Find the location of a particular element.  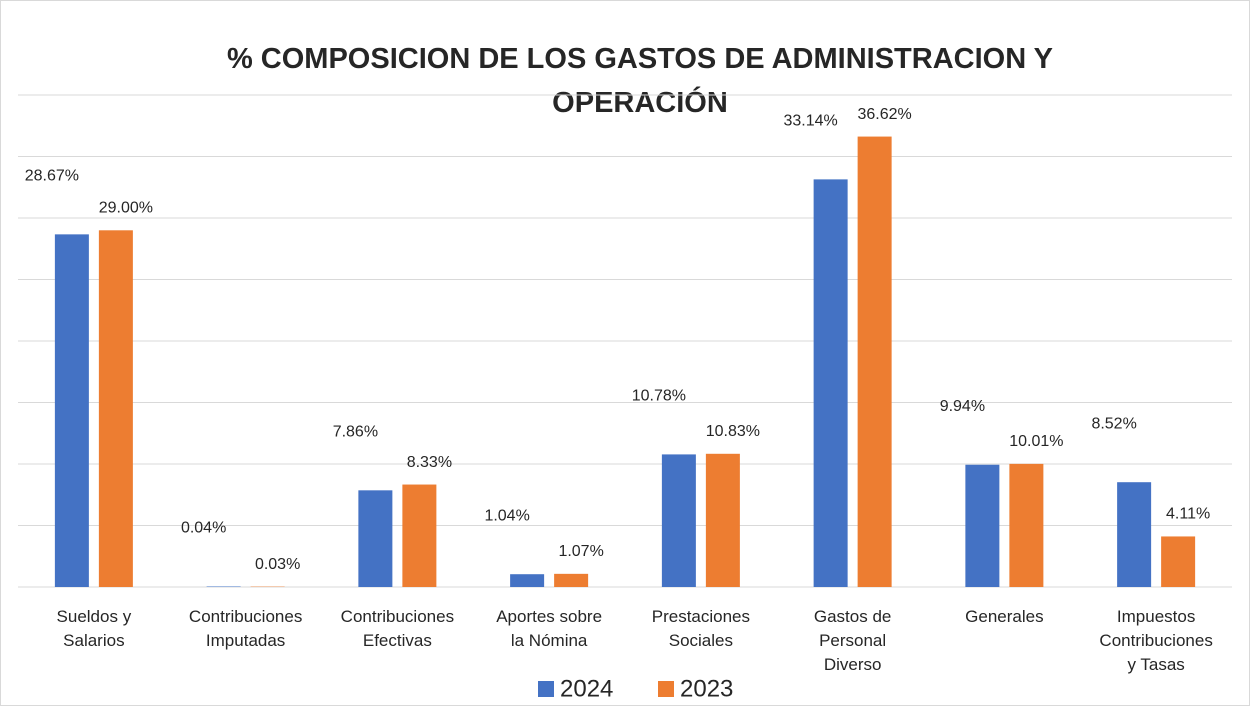

data-label: 28.67% is located at coordinates (52, 176).